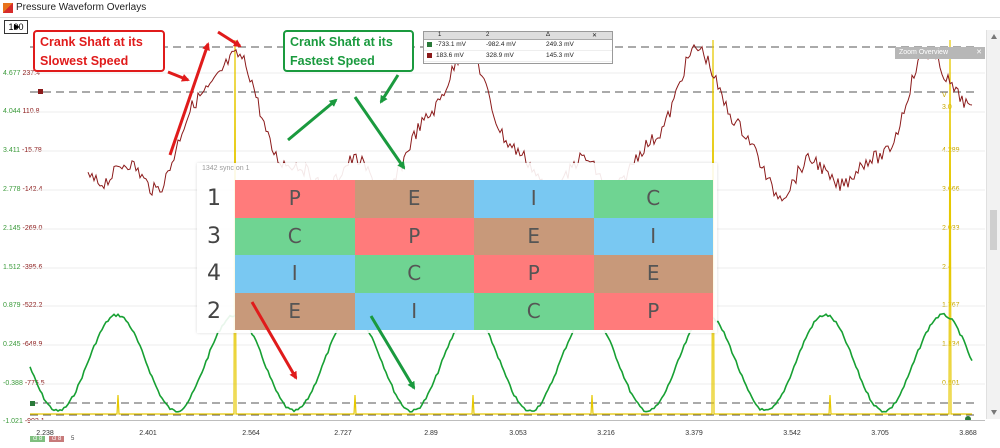  Describe the element at coordinates (518, 433) in the screenshot. I see `x-tick-label: 3.053` at that location.